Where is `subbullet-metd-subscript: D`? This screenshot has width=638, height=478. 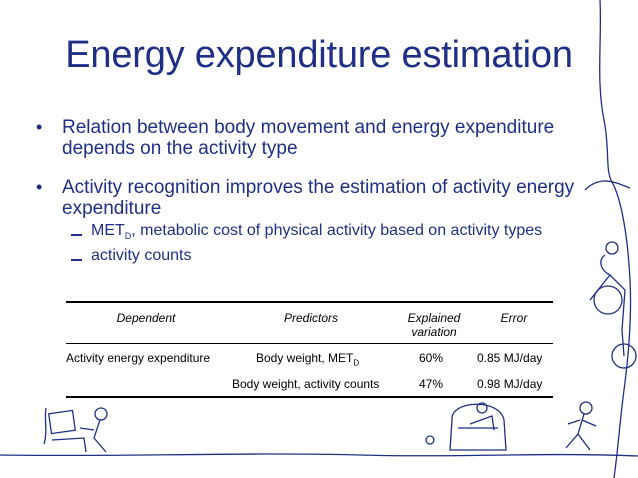
subbullet-metd-subscript: D is located at coordinates (128, 236).